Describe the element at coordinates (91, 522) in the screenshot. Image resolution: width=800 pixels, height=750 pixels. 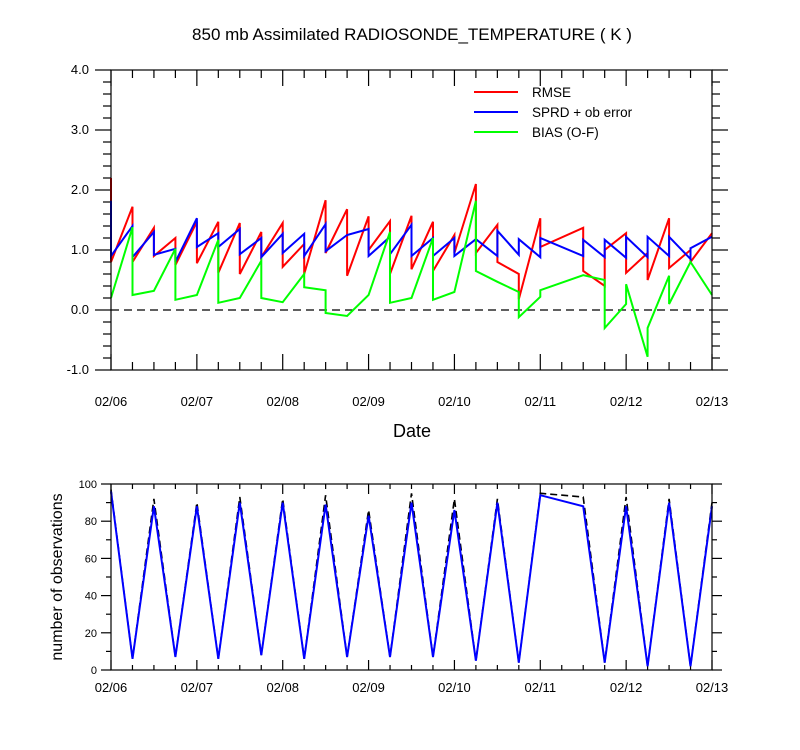
I see `y-tick-label: 80` at that location.